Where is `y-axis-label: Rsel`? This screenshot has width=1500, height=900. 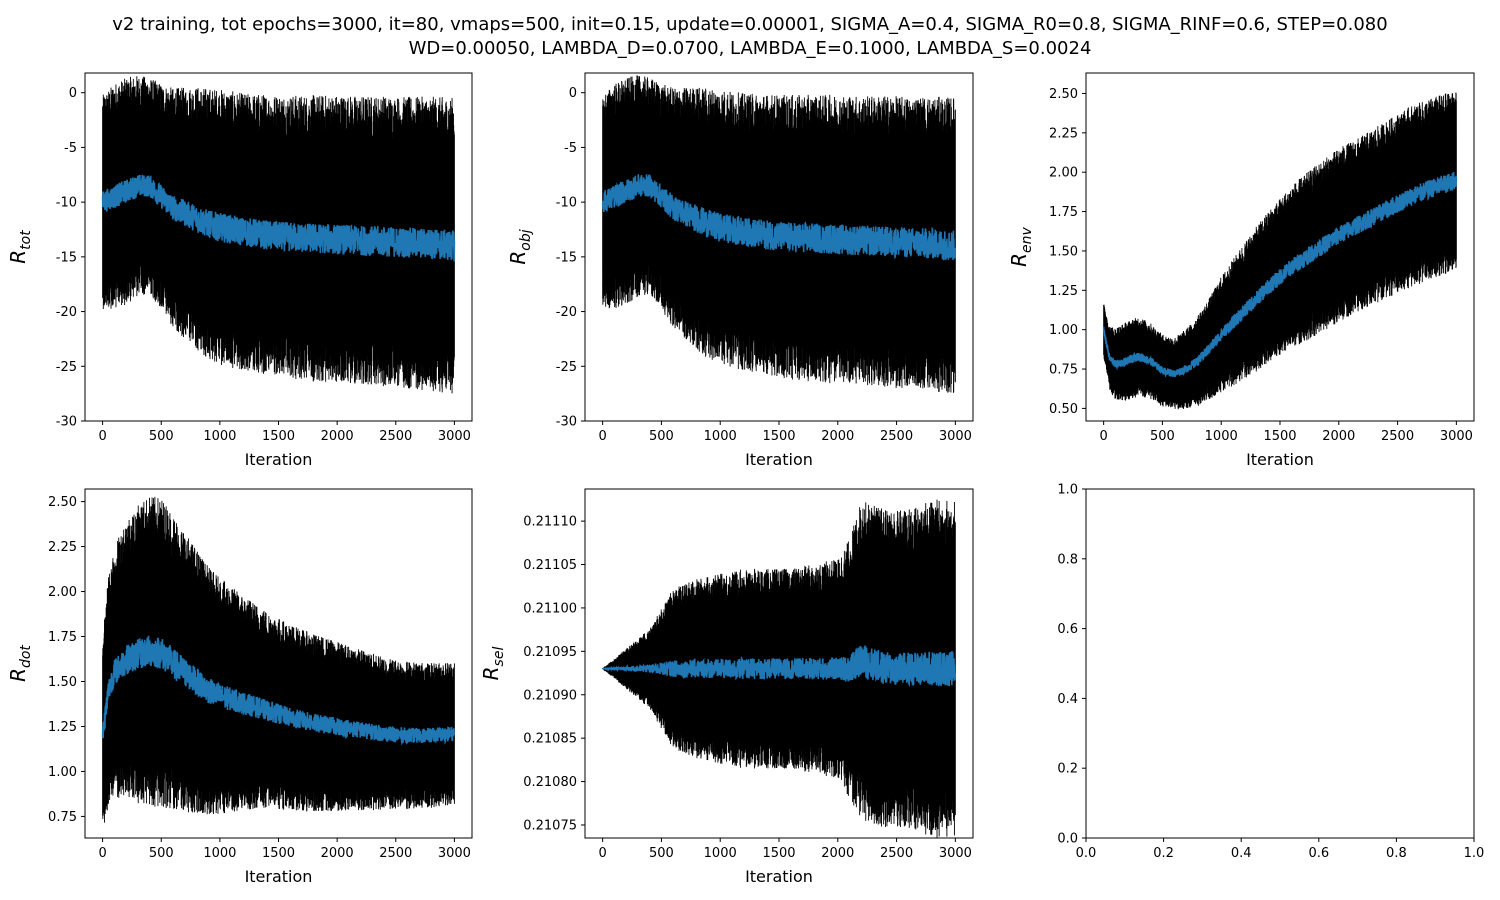
y-axis-label: Rsel is located at coordinates (493, 664).